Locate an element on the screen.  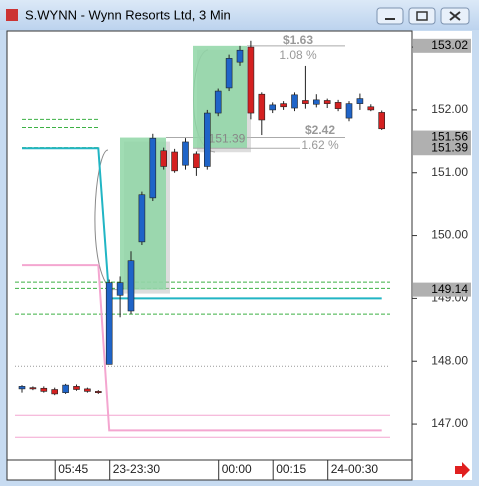
close-icon is located at coordinates (455, 16).